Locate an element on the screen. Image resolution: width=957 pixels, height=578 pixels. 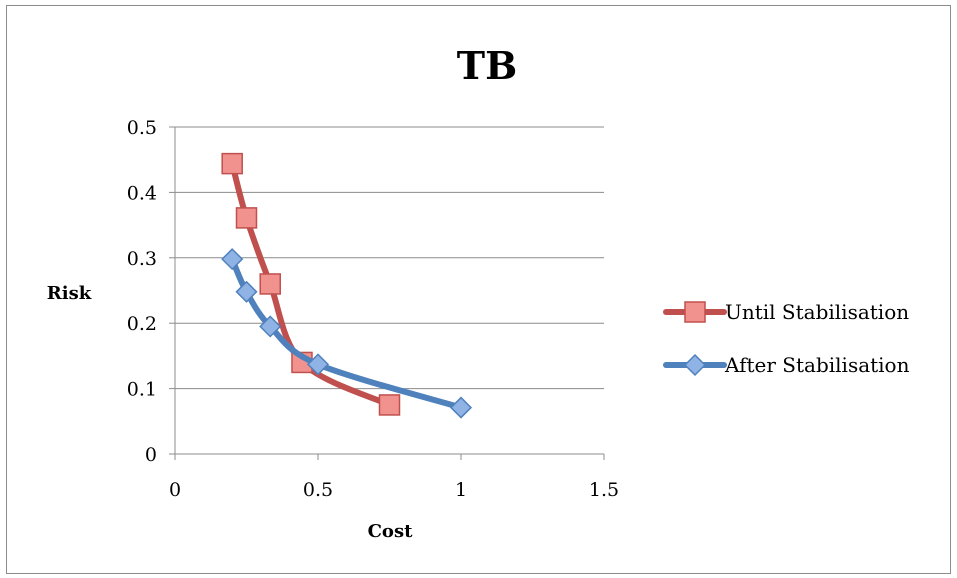
series-until-stabilisation is located at coordinates (311, 284).